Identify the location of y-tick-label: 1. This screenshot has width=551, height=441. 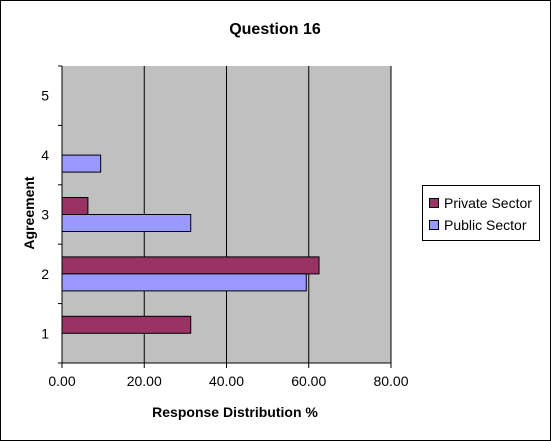
(45, 333).